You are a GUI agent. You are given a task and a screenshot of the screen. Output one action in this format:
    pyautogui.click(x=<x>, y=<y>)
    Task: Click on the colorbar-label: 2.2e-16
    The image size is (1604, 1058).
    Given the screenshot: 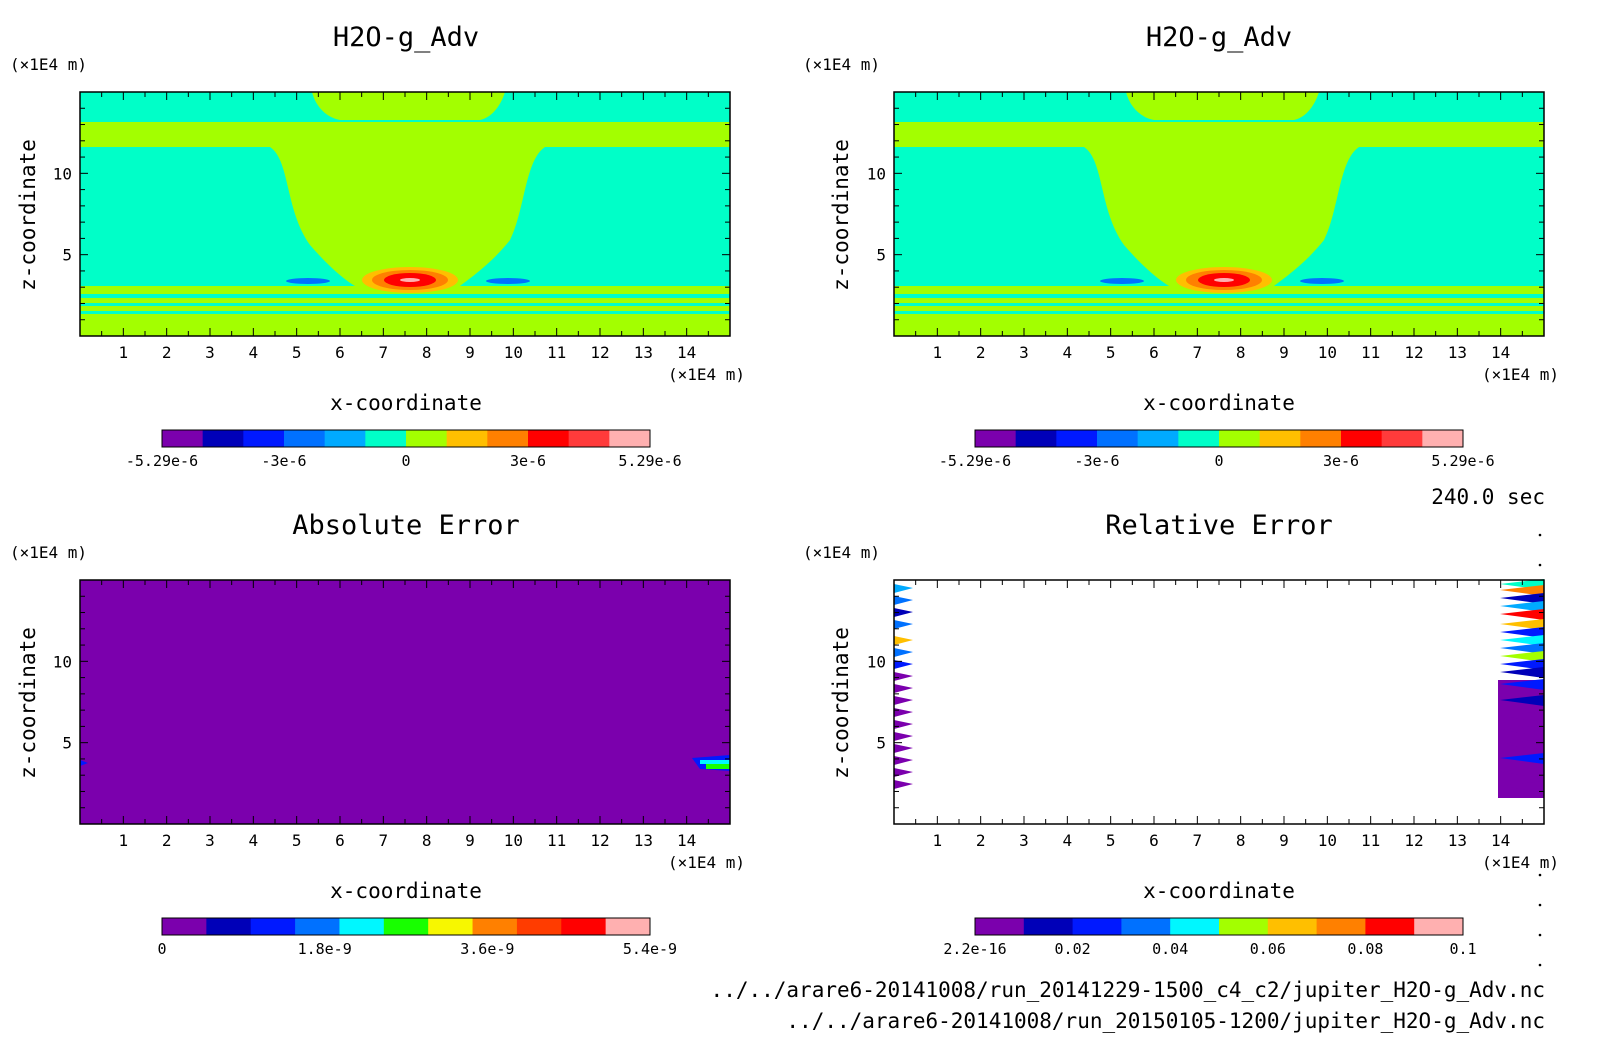 What is the action you would take?
    pyautogui.click(x=974, y=949)
    